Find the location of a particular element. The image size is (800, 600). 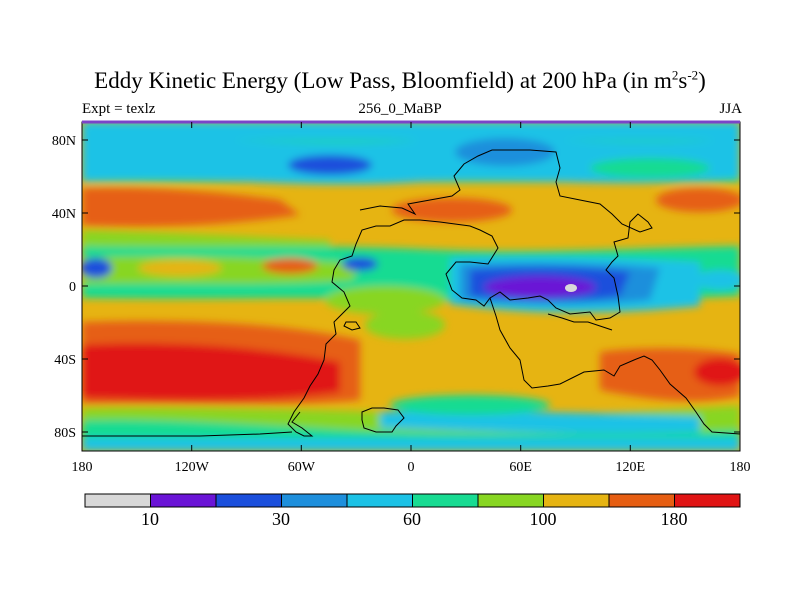

colorbar-label: 100 is located at coordinates (543, 519).